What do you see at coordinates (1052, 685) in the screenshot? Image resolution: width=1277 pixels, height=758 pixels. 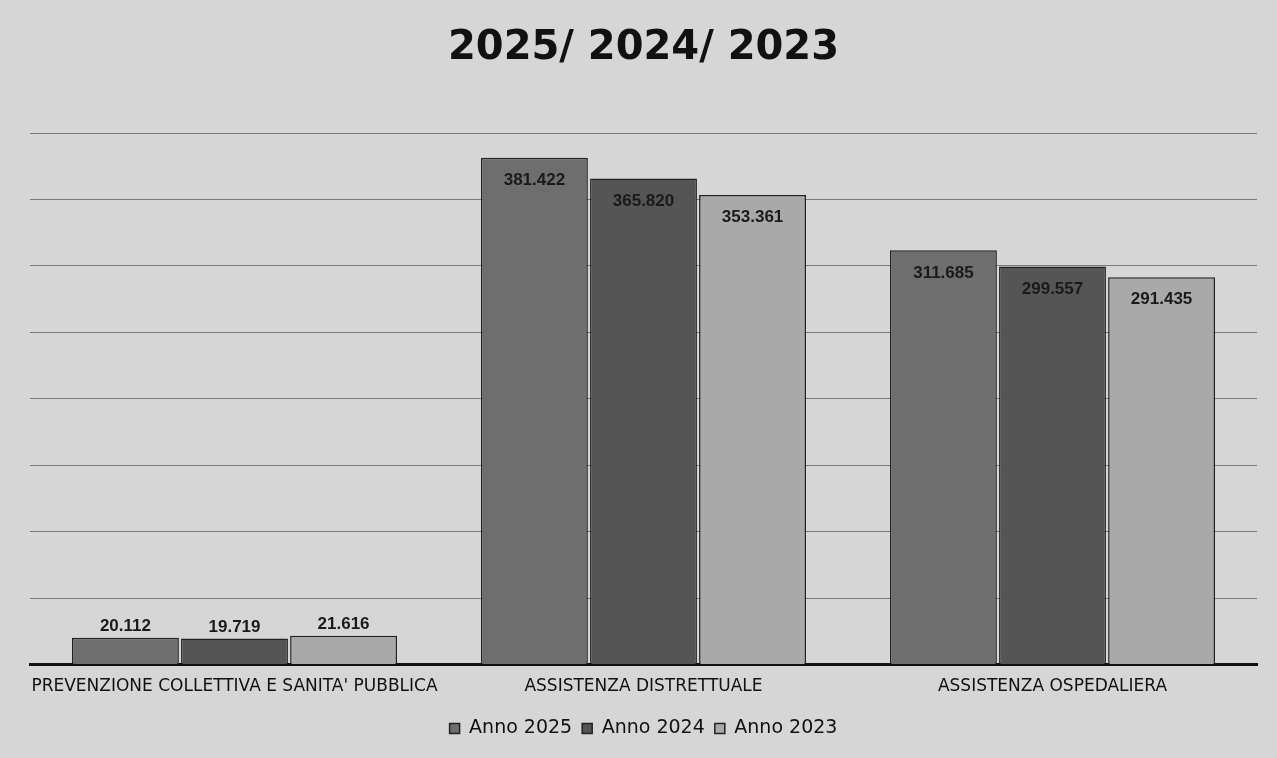 I see `x-tick-label: ASSISTENZA OSPEDALIERA` at bounding box center [1052, 685].